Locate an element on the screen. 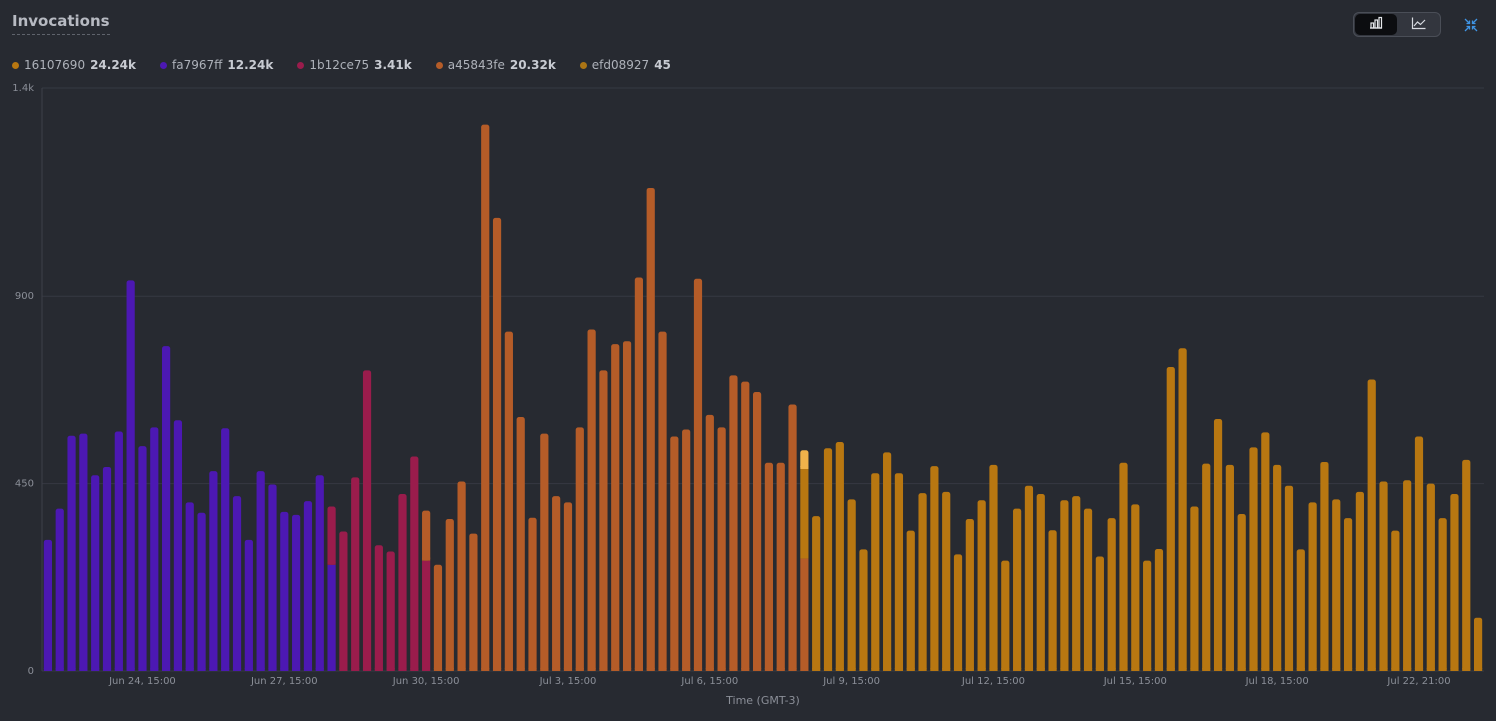  legend-series-name: fa7967ff is located at coordinates (197, 65).